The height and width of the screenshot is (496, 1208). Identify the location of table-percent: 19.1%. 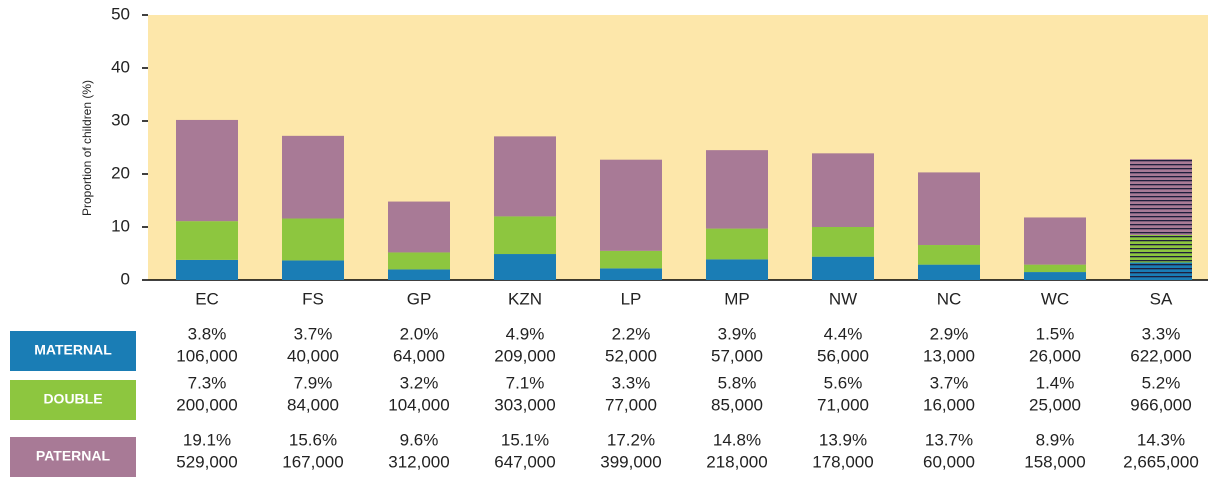
(207, 439).